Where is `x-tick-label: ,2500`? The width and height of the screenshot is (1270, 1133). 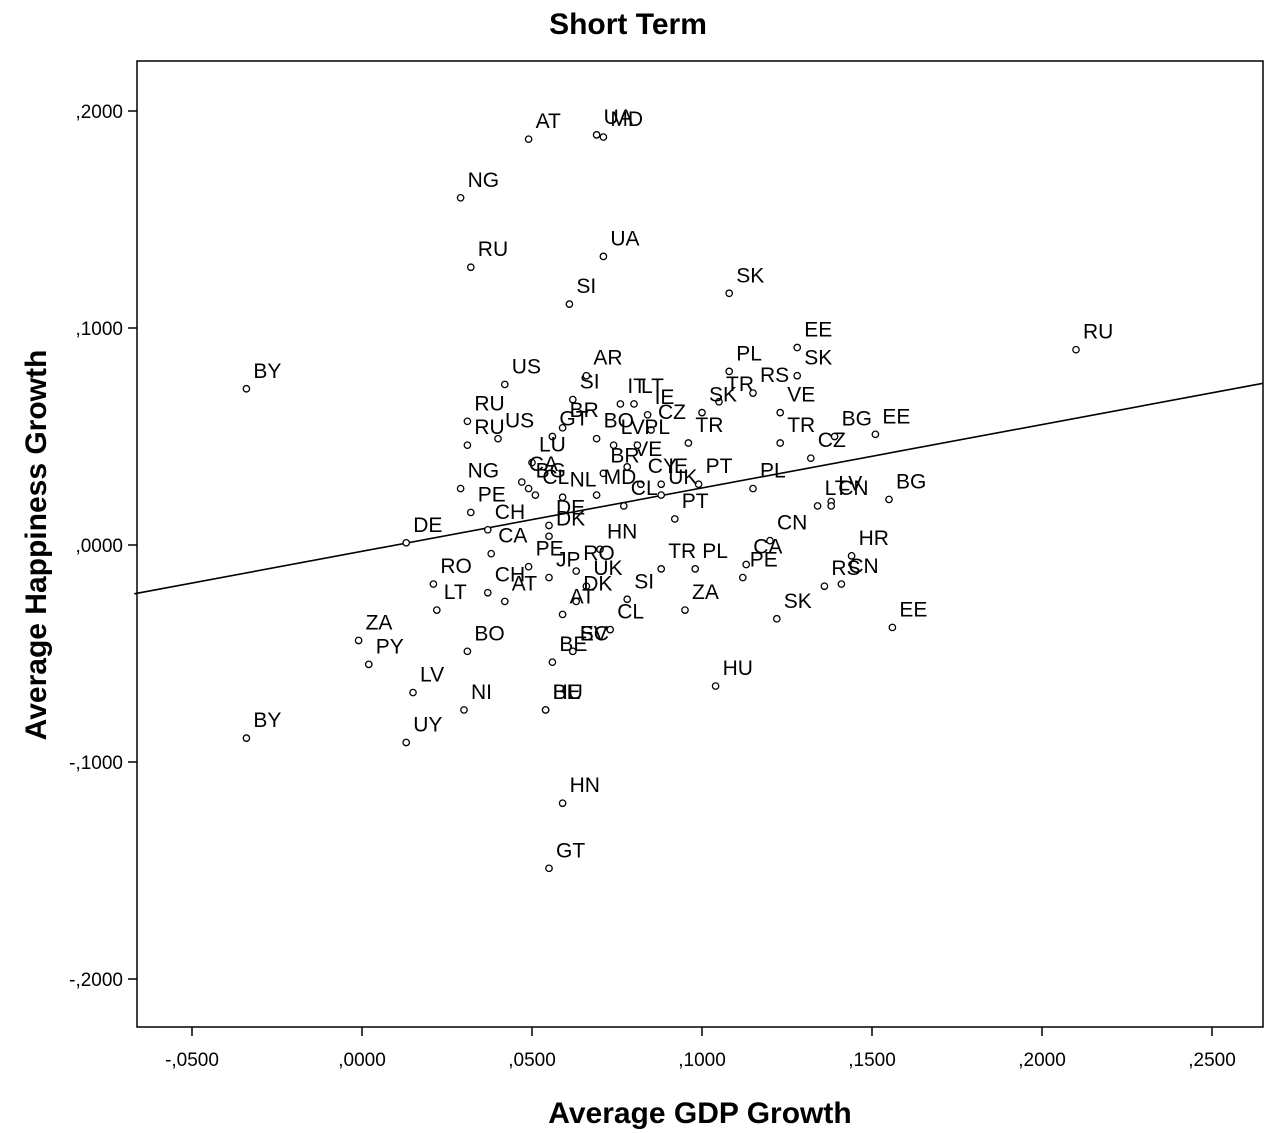 x-tick-label: ,2500 is located at coordinates (1212, 1060).